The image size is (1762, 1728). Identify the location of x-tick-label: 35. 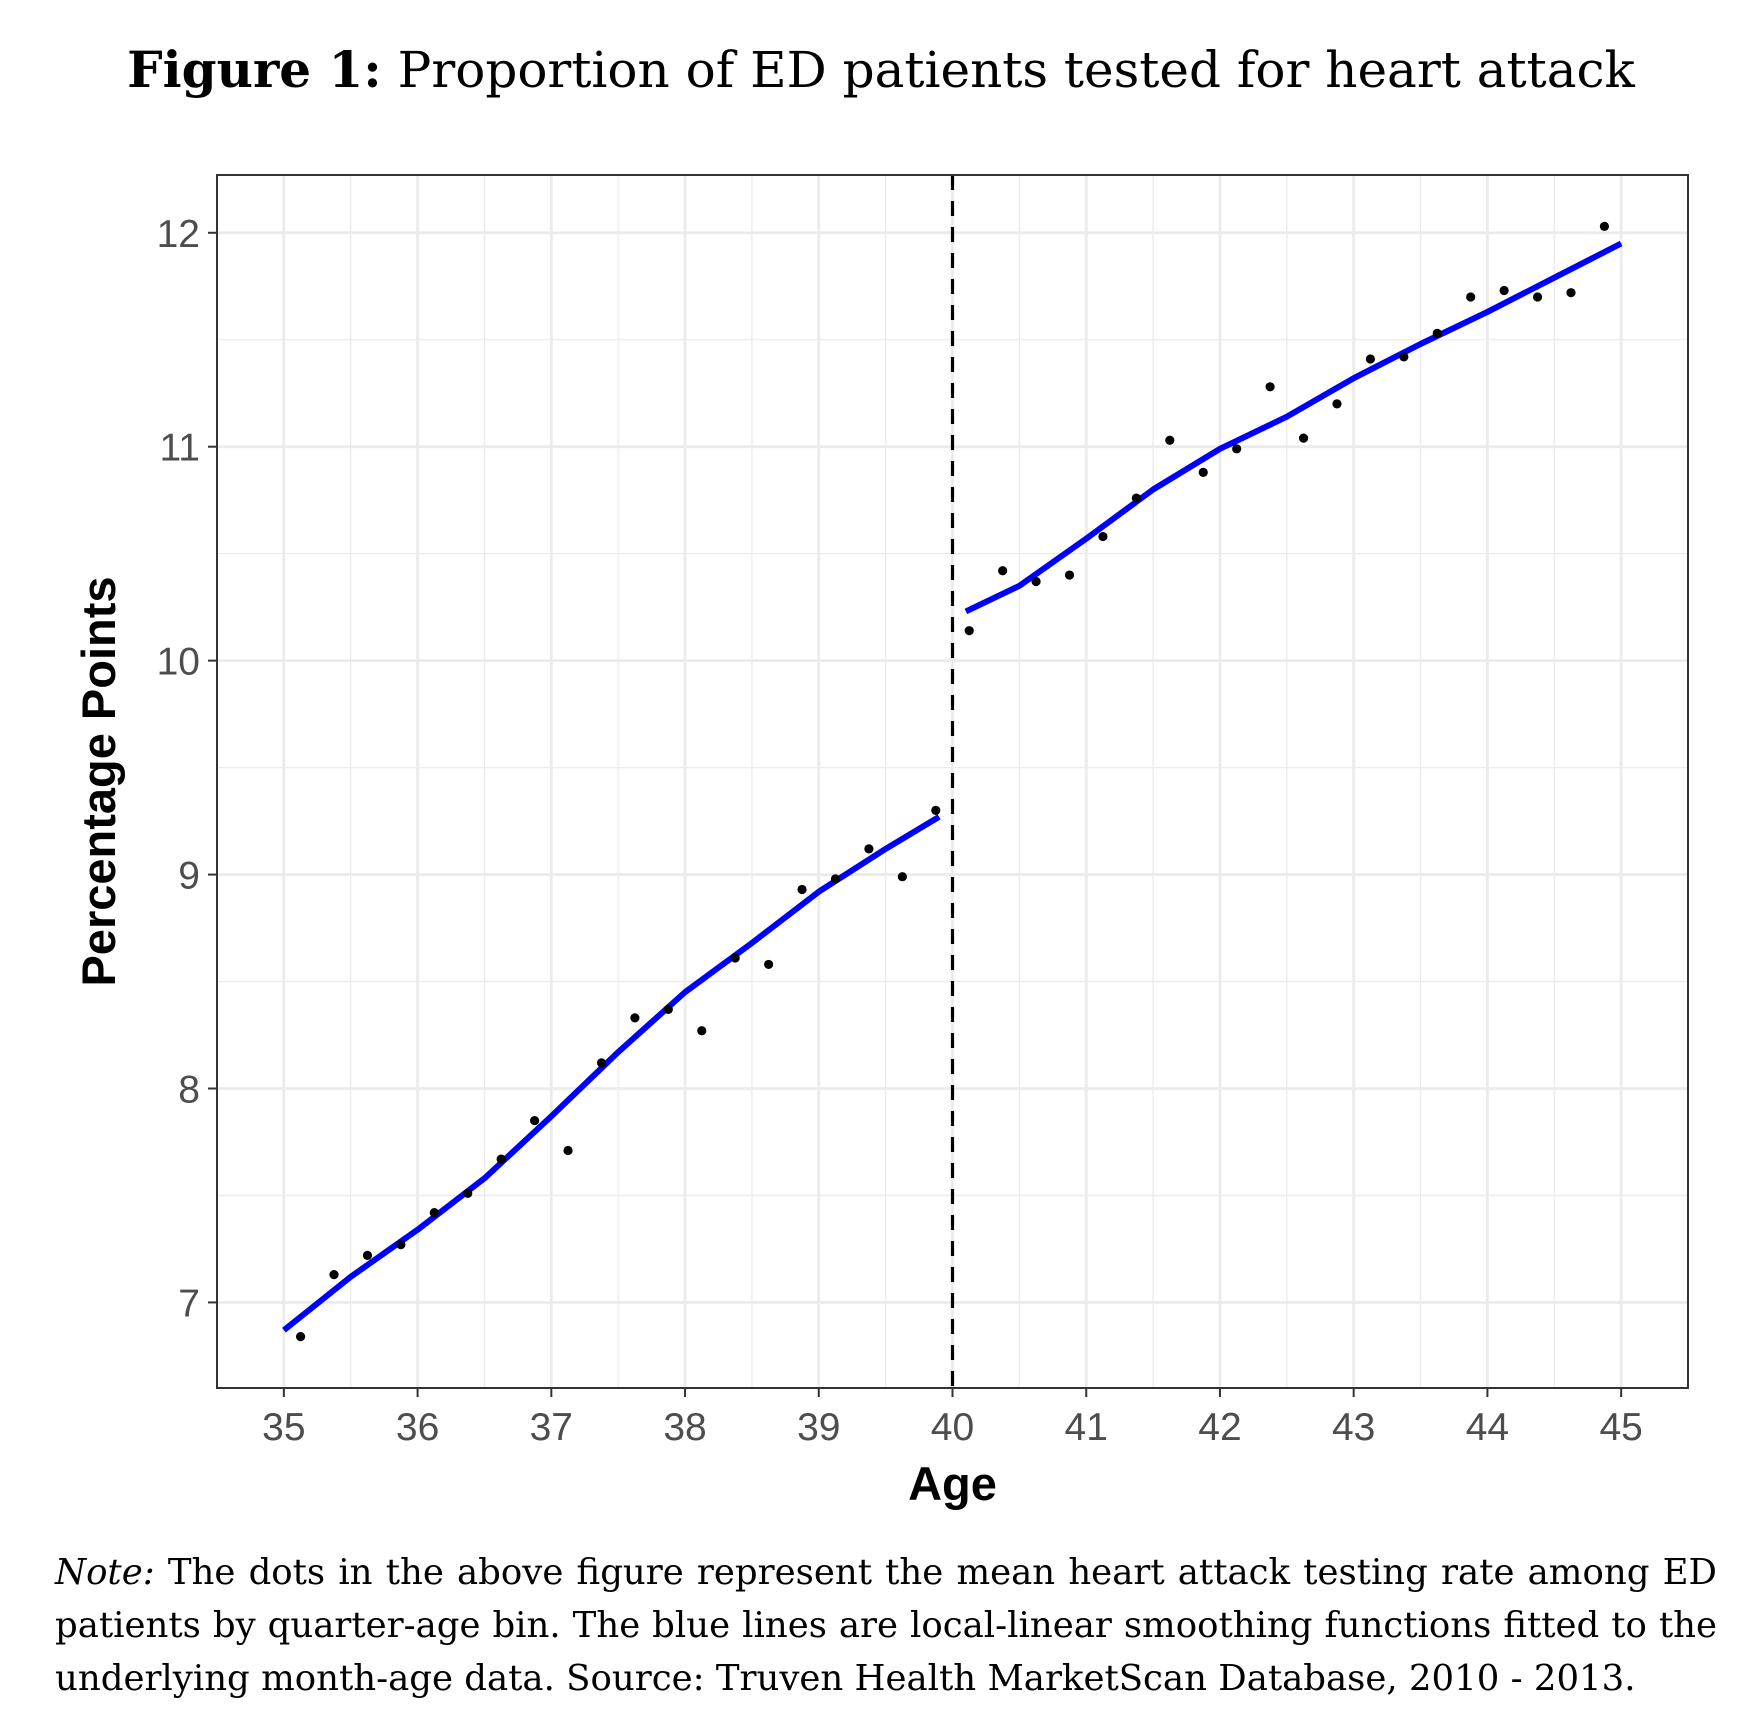
(283, 1427).